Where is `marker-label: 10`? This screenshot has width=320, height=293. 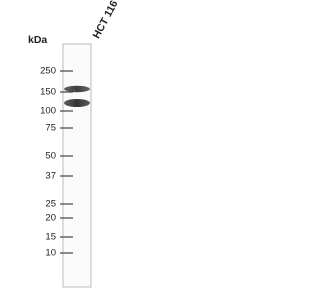 marker-label: 10 is located at coordinates (50, 253).